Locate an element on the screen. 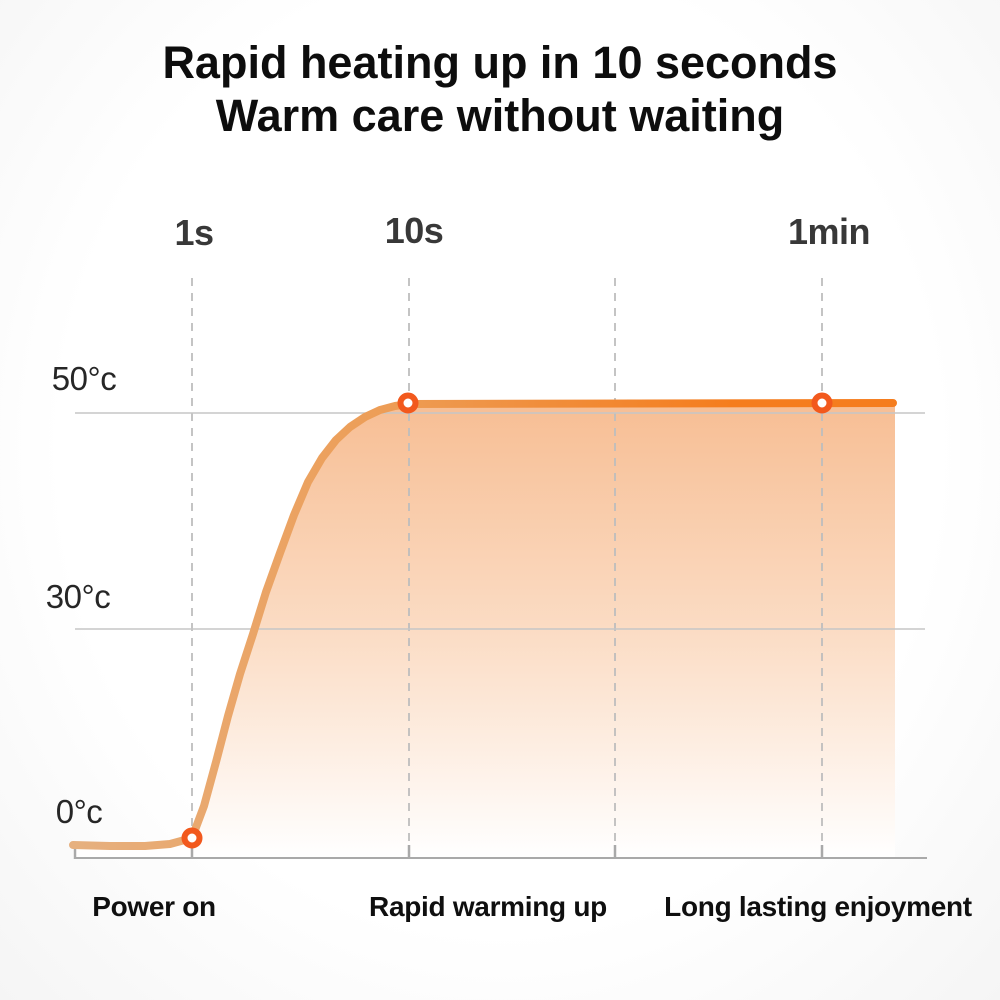 Image resolution: width=1000 pixels, height=1000 pixels. time-label-1s: 1s is located at coordinates (194, 232).